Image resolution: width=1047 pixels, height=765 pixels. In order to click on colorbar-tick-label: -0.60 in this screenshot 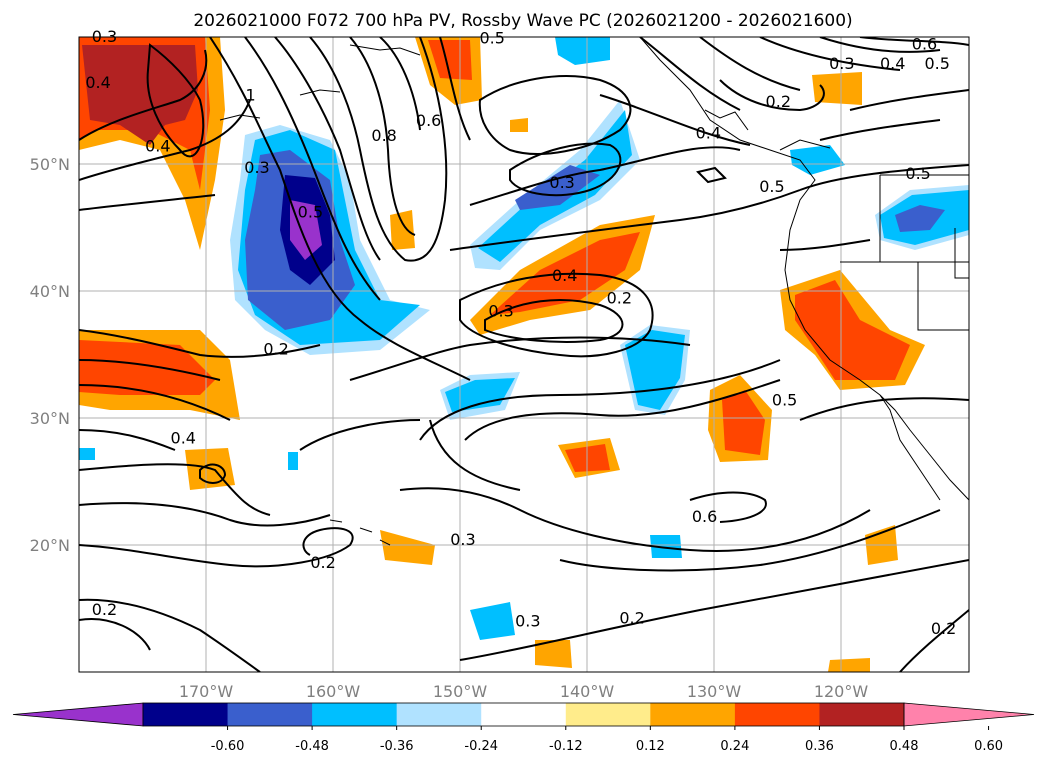, I will do `click(228, 746)`.